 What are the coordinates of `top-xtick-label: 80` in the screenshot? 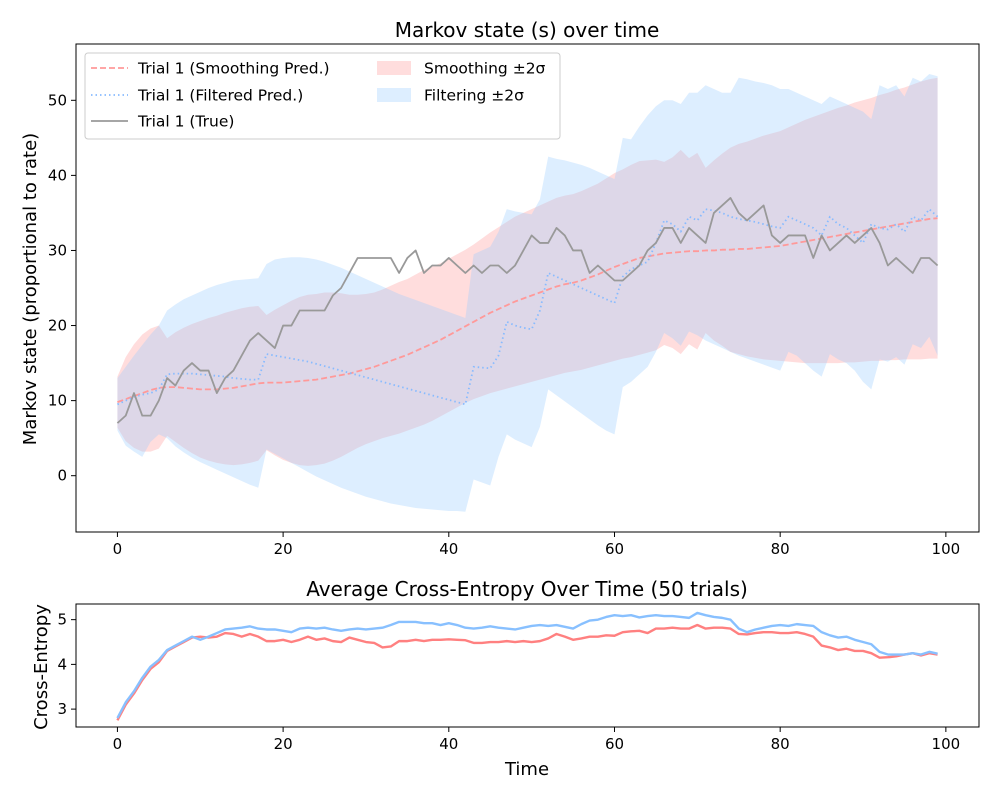 It's located at (780, 549).